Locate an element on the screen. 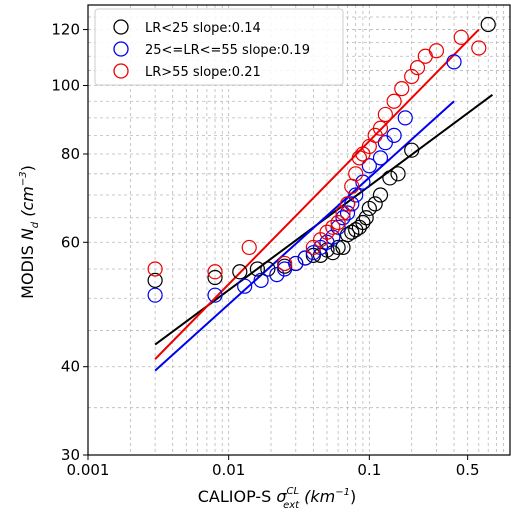 This screenshot has height=518, width=511. y-axis-label: MODIS Nd (cm−3) is located at coordinates (29, 232).